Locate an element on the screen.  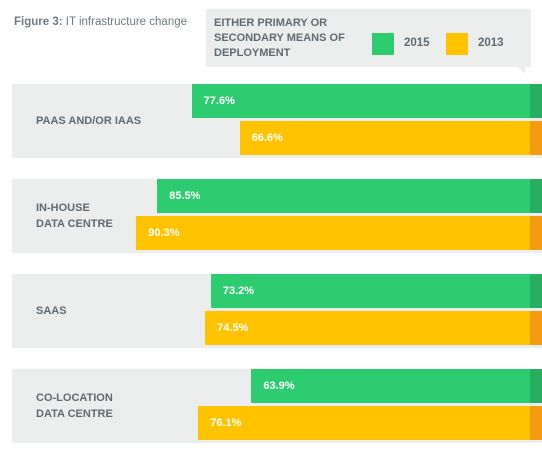
data-label: 76.1% is located at coordinates (226, 423).